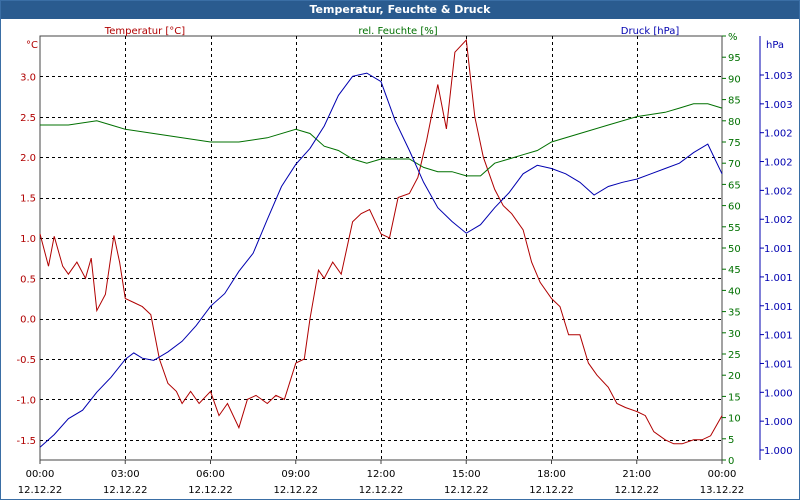  I want to click on humidity-line, so click(381, 140).